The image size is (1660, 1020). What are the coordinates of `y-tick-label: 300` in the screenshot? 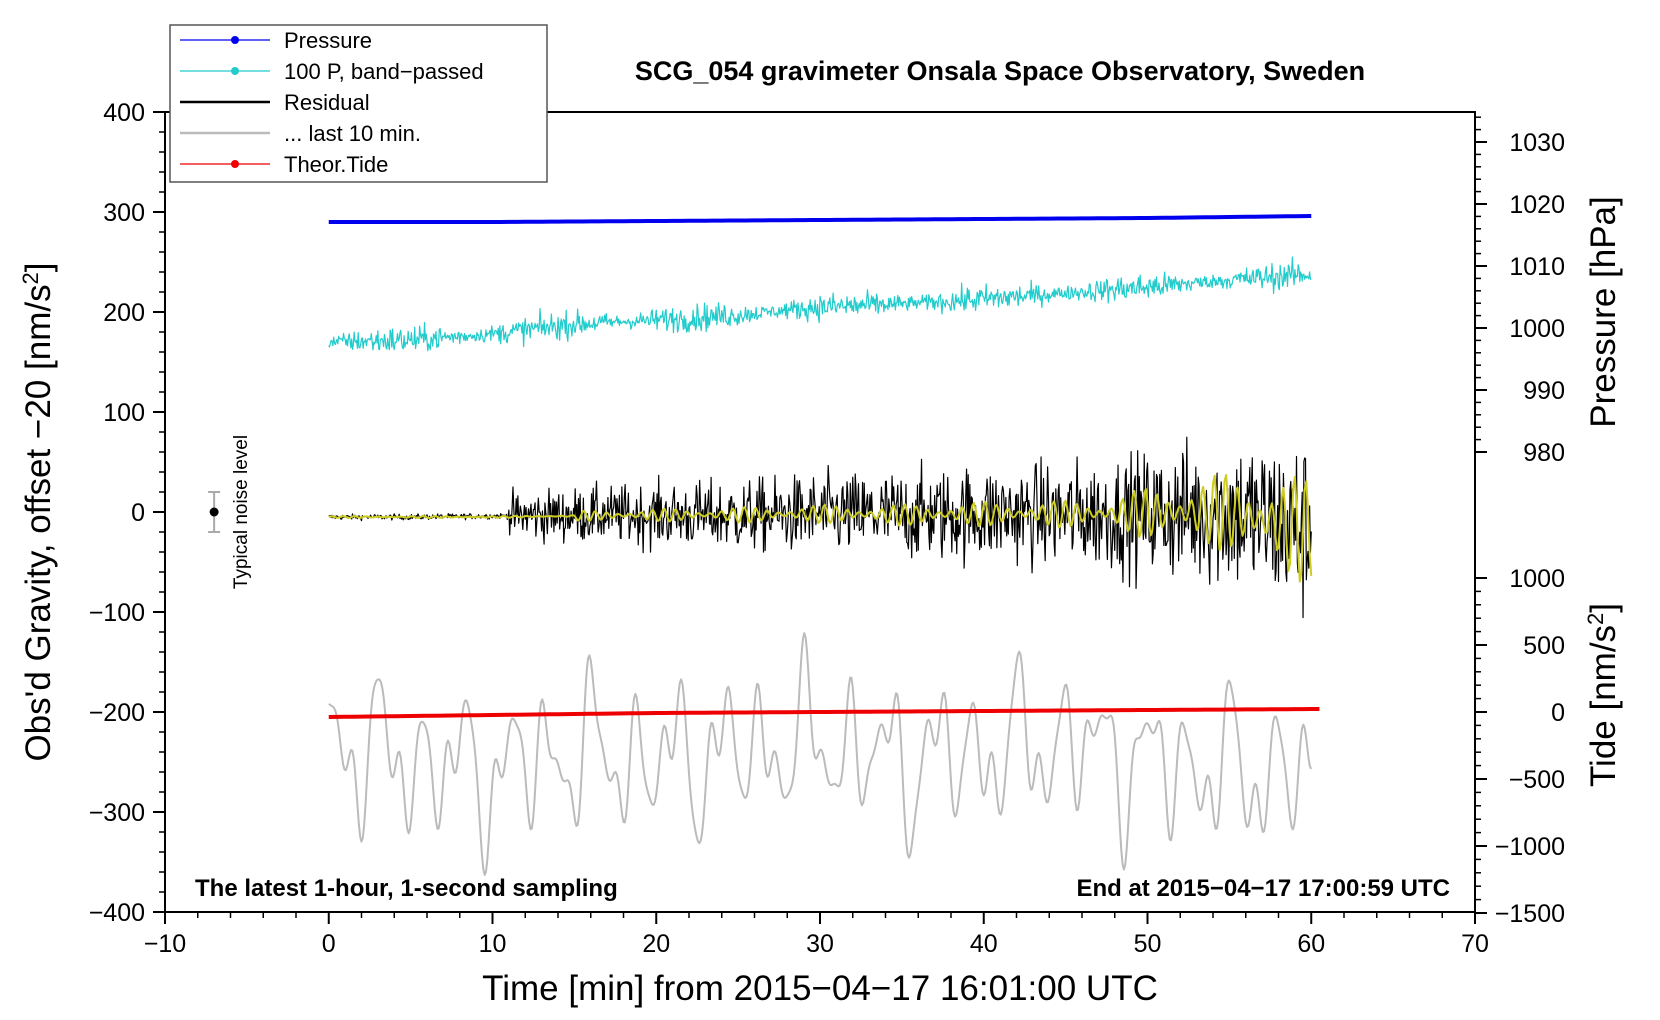 It's located at (124, 213).